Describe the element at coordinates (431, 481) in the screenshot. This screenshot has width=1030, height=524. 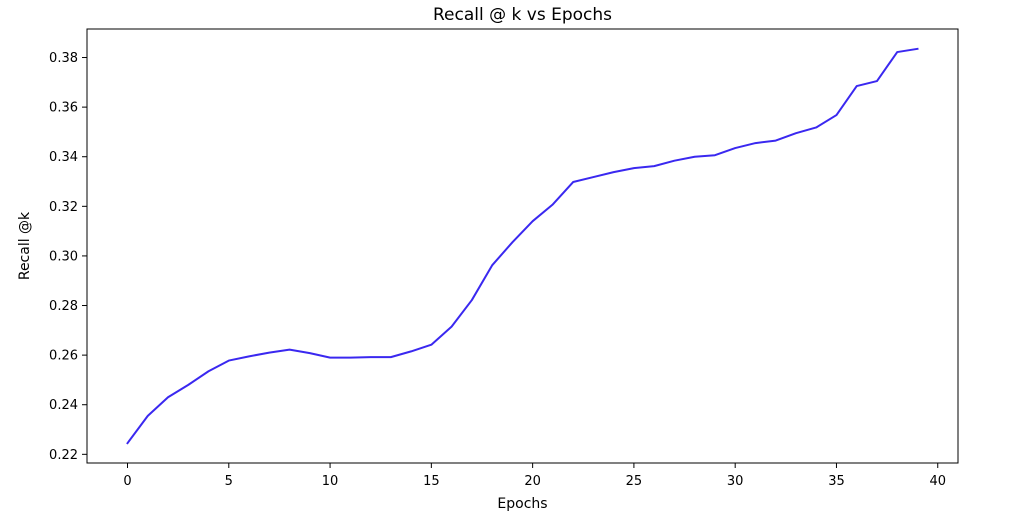
I see `x-tick-label: 15` at that location.